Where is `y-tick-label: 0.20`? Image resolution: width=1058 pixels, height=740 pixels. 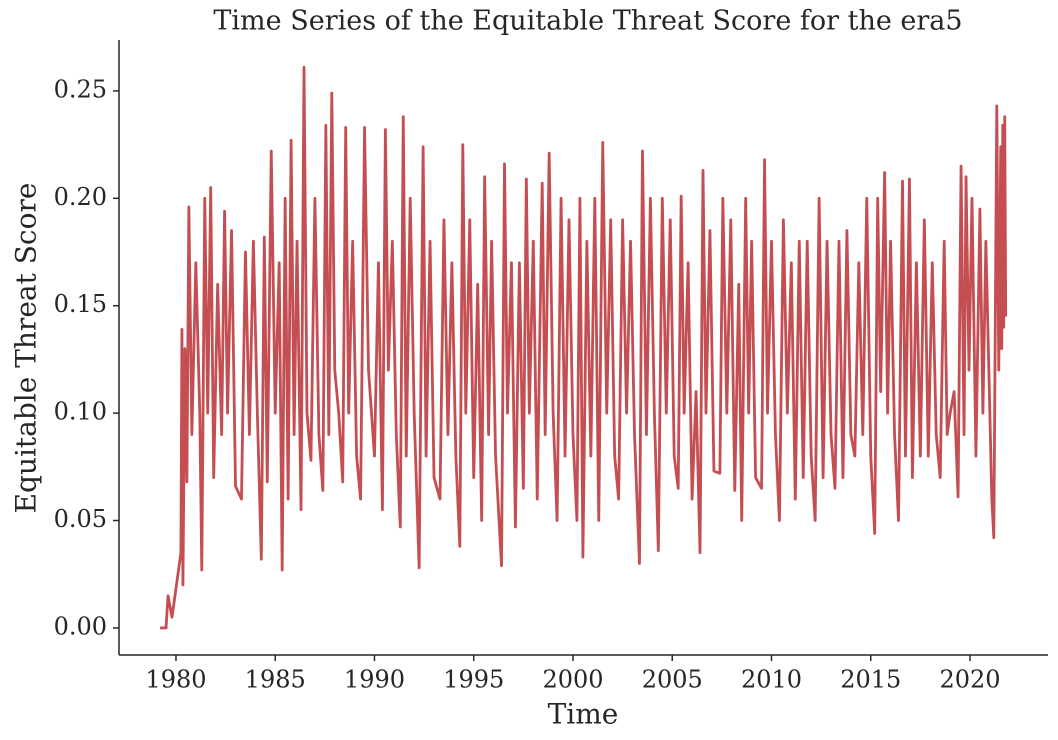
y-tick-label: 0.20 is located at coordinates (80, 197).